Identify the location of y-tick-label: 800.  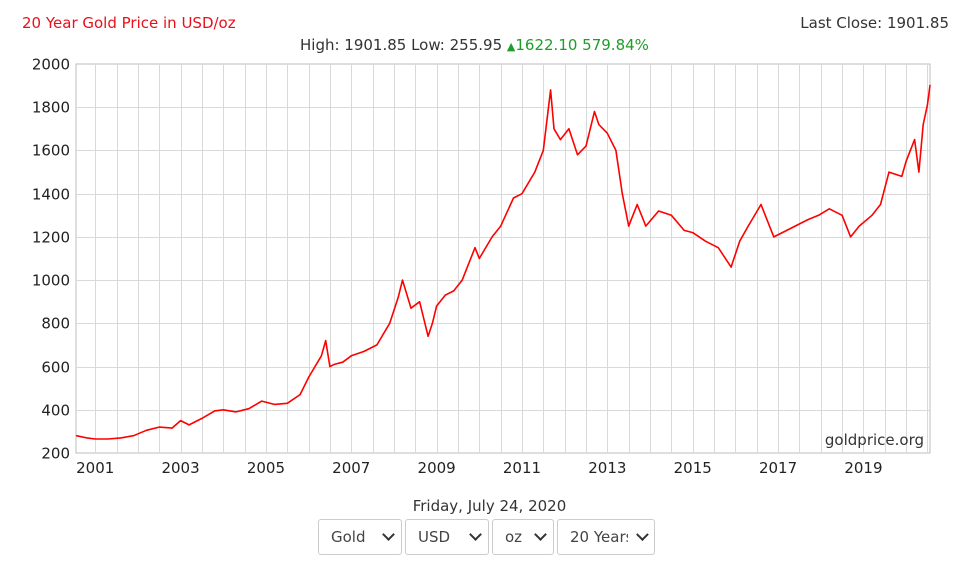
(55, 324).